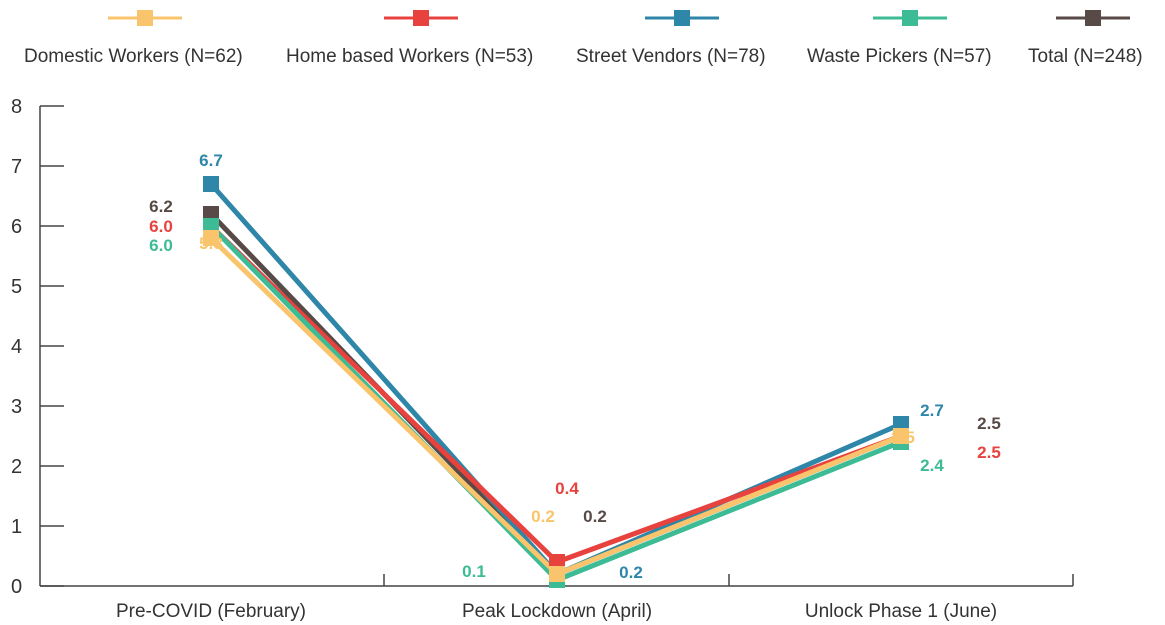  I want to click on data-label-waste-pickers-n-57: 6.0, so click(161, 245).